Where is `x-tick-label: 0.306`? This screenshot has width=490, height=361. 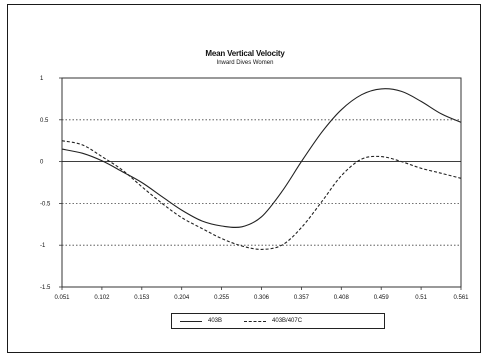 x-tick-label: 0.306 is located at coordinates (262, 298).